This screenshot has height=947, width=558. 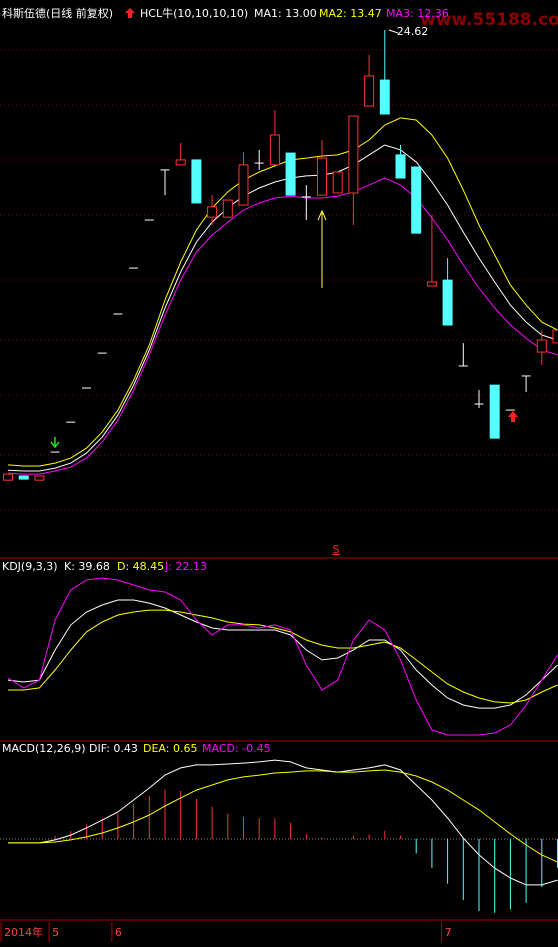 What do you see at coordinates (413, 31) in the screenshot?
I see `high-label: 24.62` at bounding box center [413, 31].